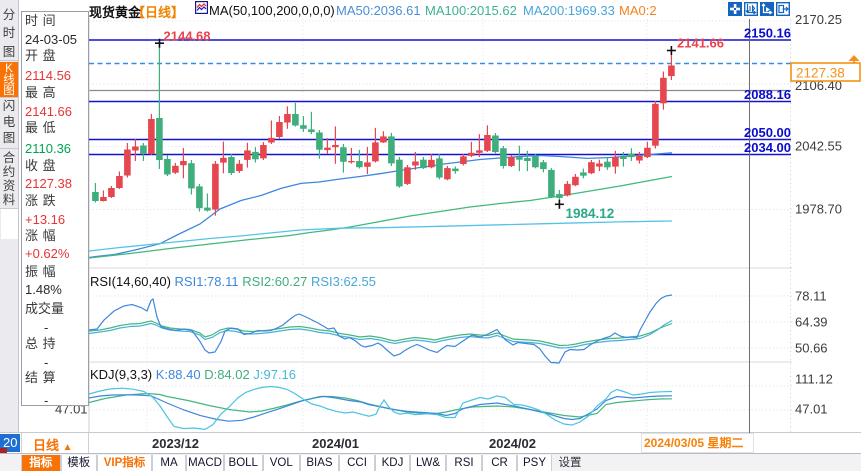  What do you see at coordinates (818, 146) in the screenshot?
I see `svg-text: 2042.55` at bounding box center [818, 146].